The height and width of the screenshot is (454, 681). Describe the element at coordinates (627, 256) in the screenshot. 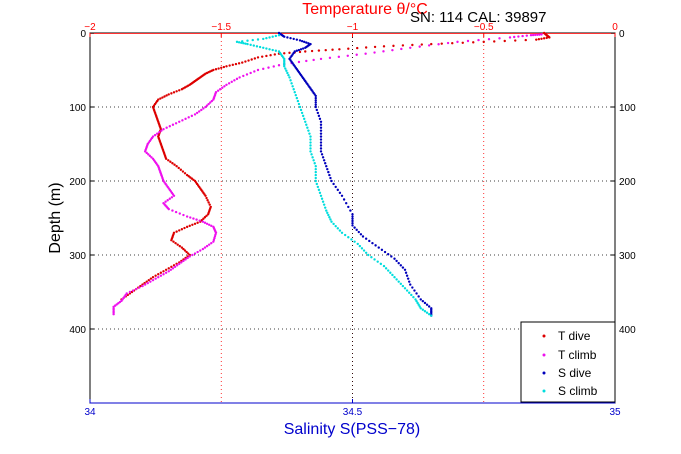

I see `depth-tick-label-right: 300` at that location.